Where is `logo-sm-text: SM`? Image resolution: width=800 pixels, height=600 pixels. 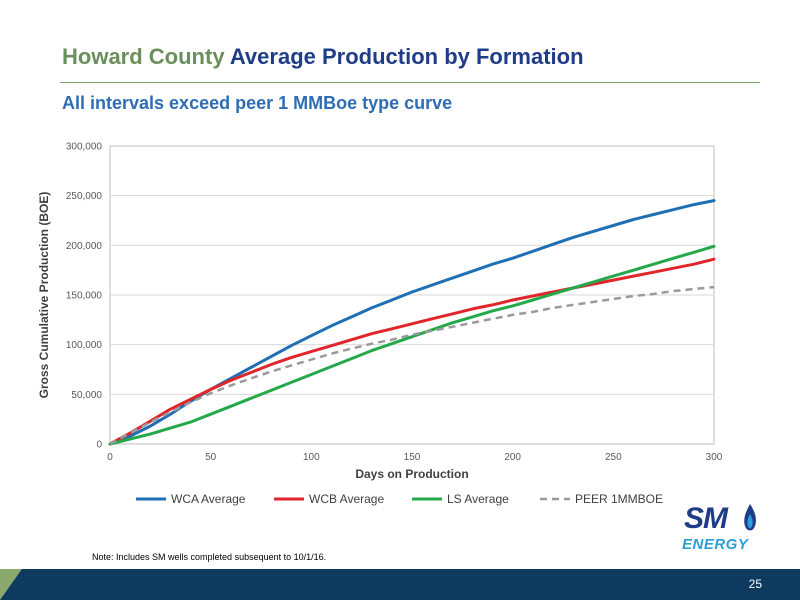
logo-sm-text: SM is located at coordinates (706, 518).